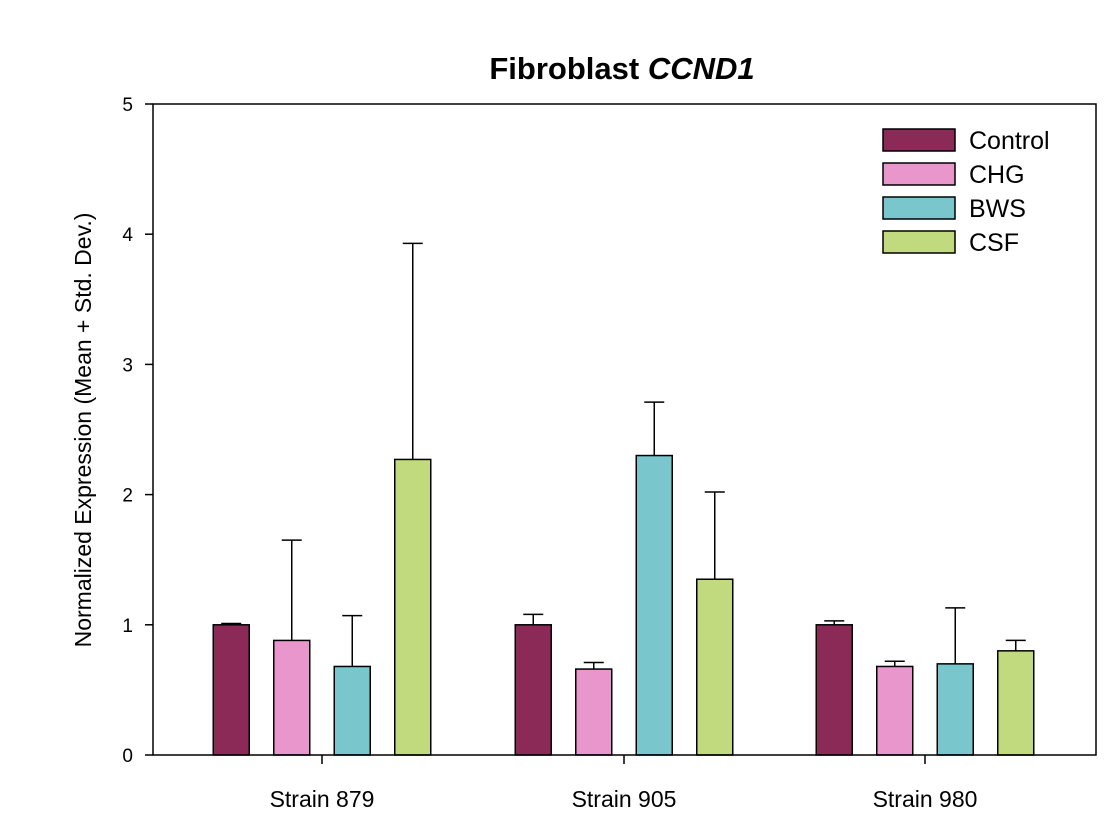 Image resolution: width=1106 pixels, height=821 pixels. Describe the element at coordinates (919, 208) in the screenshot. I see `legend-swatch-bws` at that location.